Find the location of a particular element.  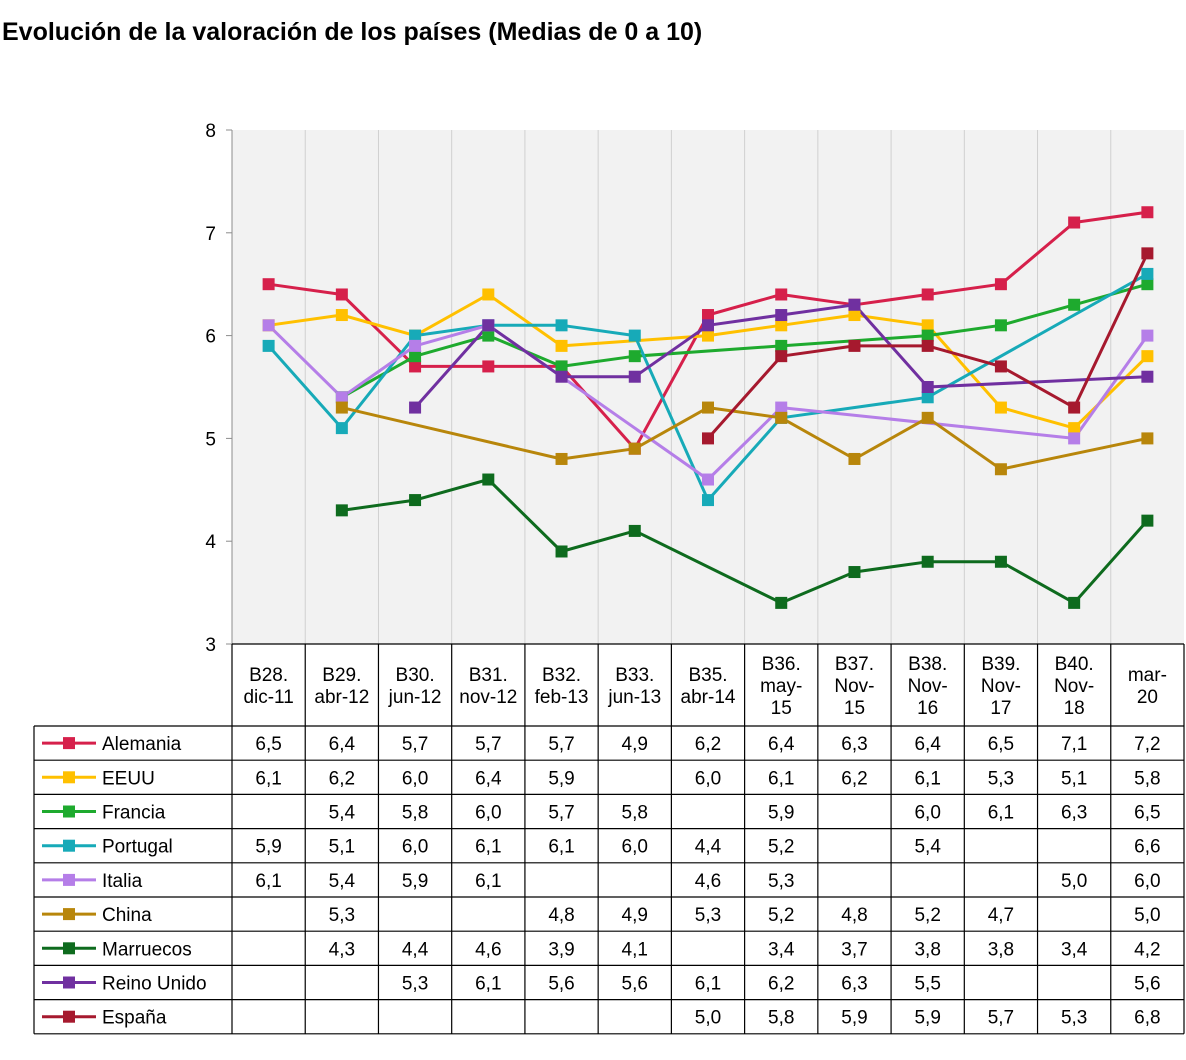

table-cell-value: 5,4 is located at coordinates (342, 881).